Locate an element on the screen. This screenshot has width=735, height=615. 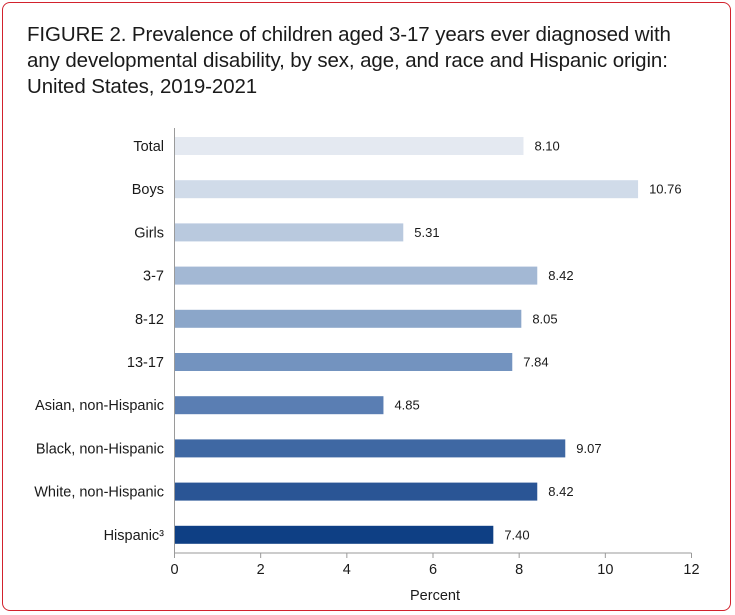
x-tick-label-5: 10 is located at coordinates (605, 570).